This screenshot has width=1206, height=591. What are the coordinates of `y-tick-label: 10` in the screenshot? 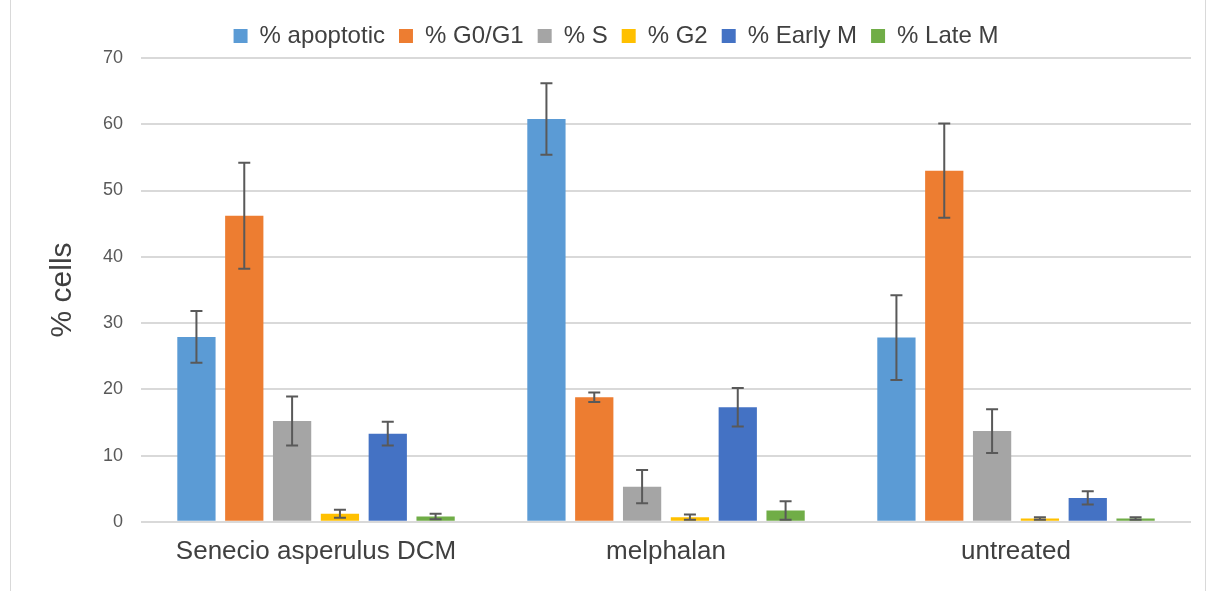 It's located at (113, 454).